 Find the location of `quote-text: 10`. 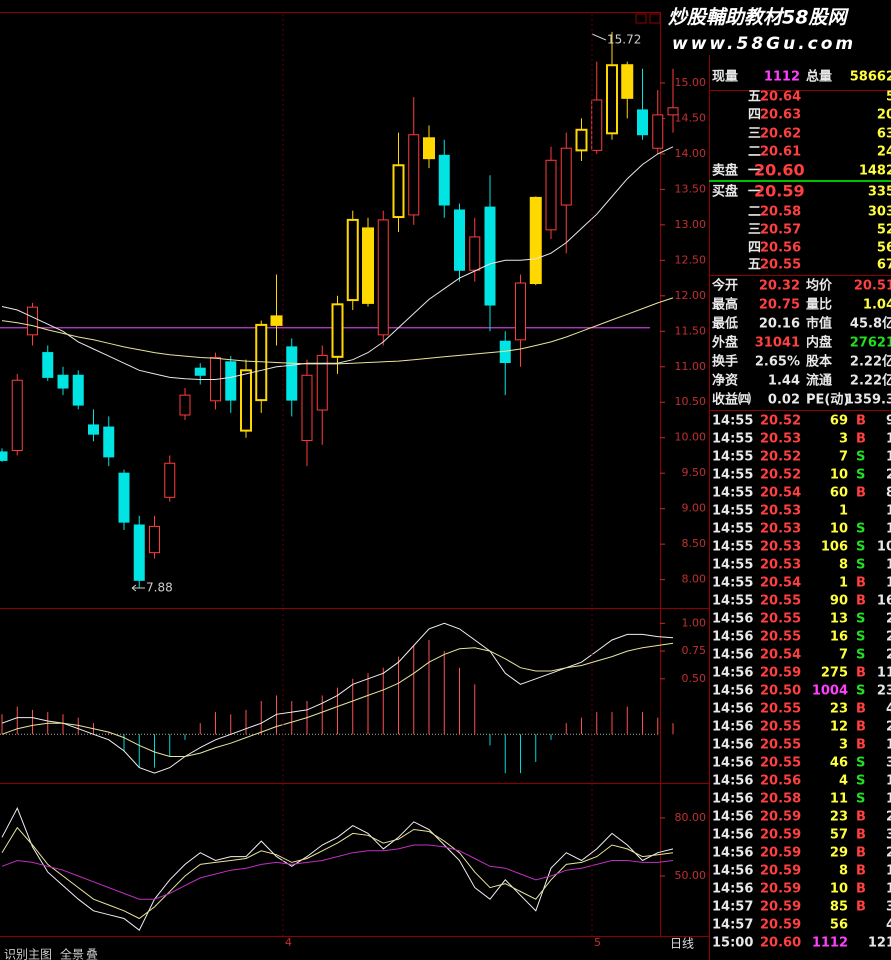

quote-text: 10 is located at coordinates (884, 547).